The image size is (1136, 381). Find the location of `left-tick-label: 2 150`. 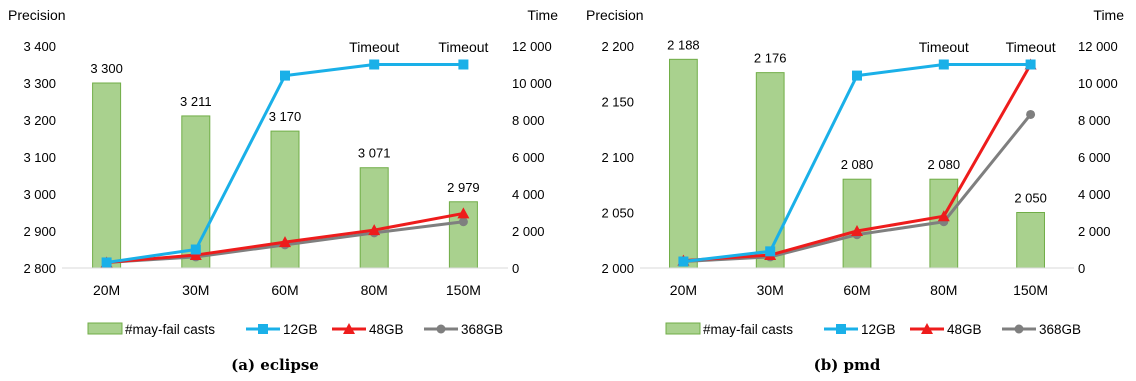

left-tick-label: 2 150 is located at coordinates (617, 102).